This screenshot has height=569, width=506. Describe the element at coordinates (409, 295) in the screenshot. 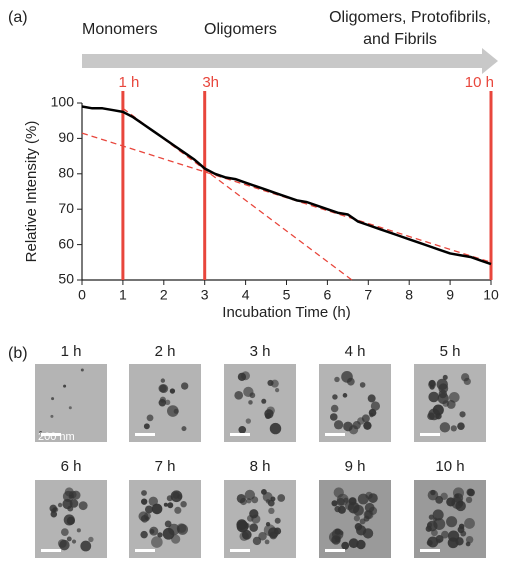

I see `x-tick-label: 8` at that location.